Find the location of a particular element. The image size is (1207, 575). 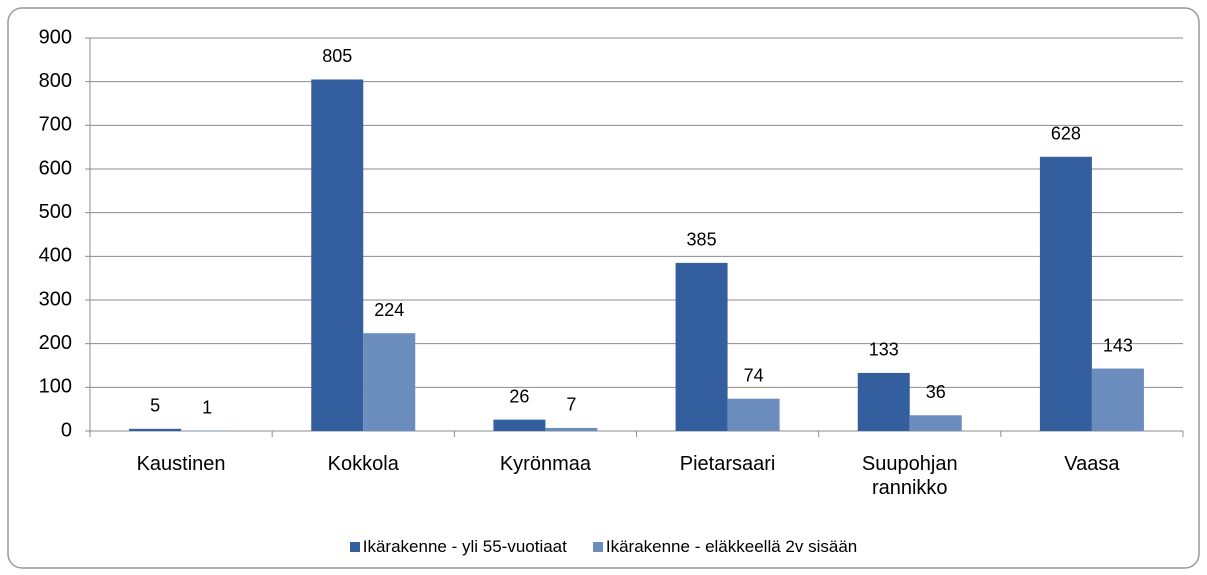

y-tick-label: 200 is located at coordinates (55, 343).